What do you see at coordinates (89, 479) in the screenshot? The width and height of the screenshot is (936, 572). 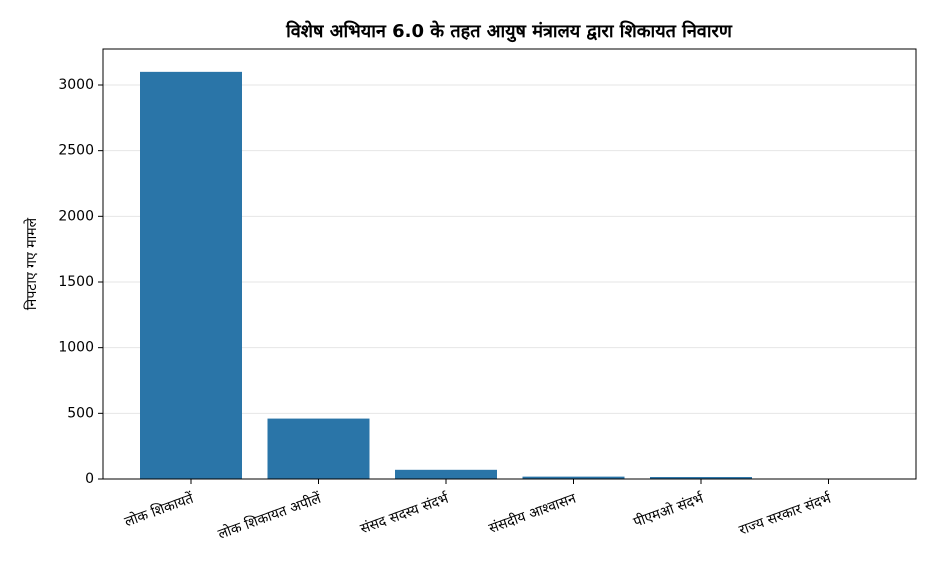 I see `y-tick-label: 0` at bounding box center [89, 479].